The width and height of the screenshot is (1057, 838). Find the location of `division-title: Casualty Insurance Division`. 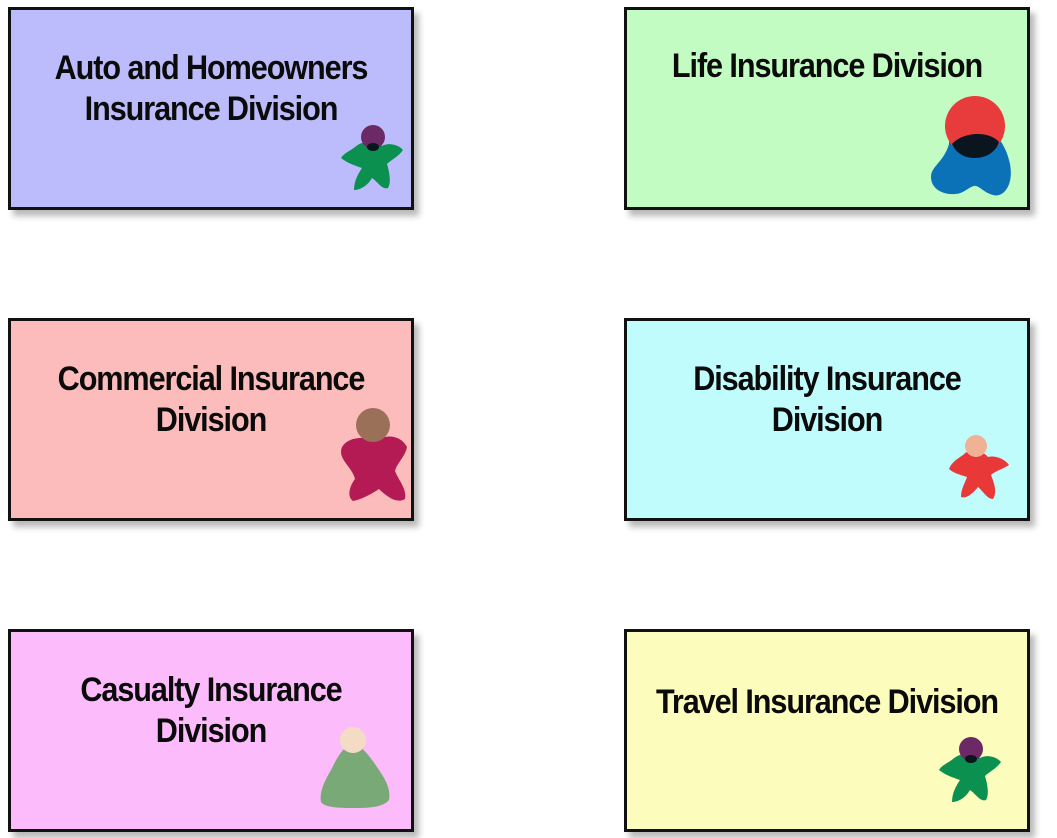

division-title: Casualty Insurance Division is located at coordinates (211, 710).